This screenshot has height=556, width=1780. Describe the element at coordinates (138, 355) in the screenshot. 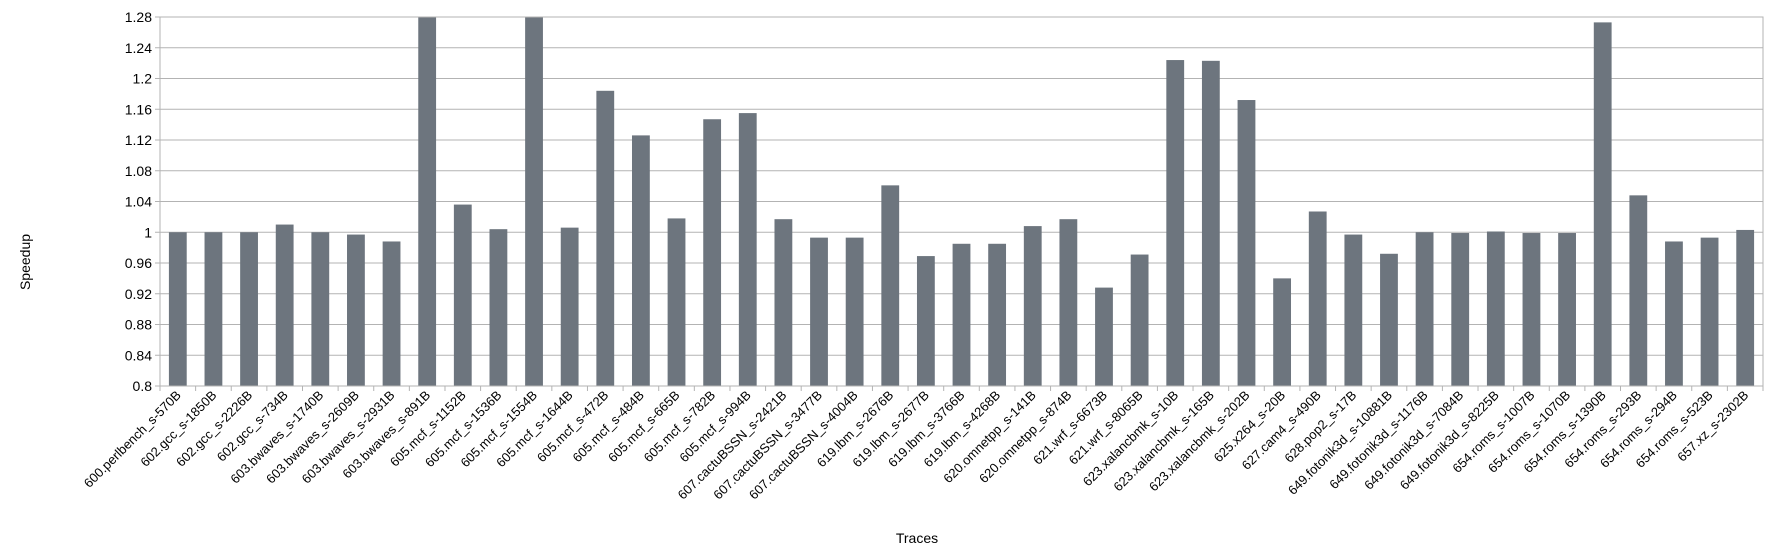

I see `y-tick-label: 0.84` at that location.